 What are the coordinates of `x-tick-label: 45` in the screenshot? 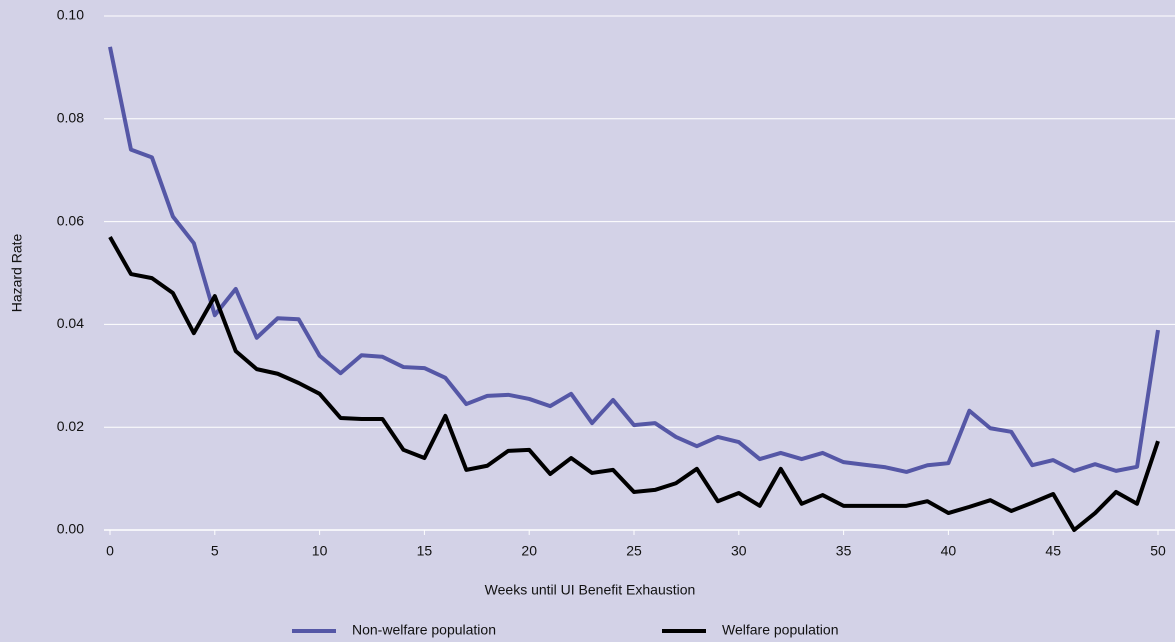 It's located at (1053, 551).